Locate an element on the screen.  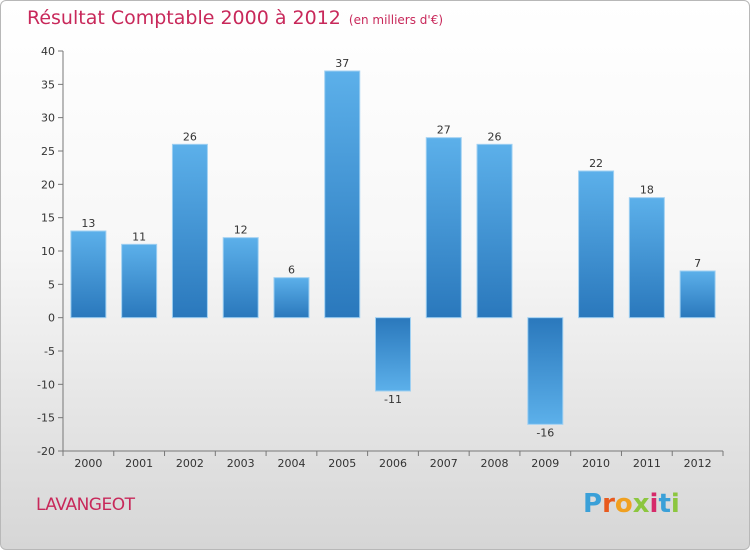
data-label: 11 is located at coordinates (139, 236).